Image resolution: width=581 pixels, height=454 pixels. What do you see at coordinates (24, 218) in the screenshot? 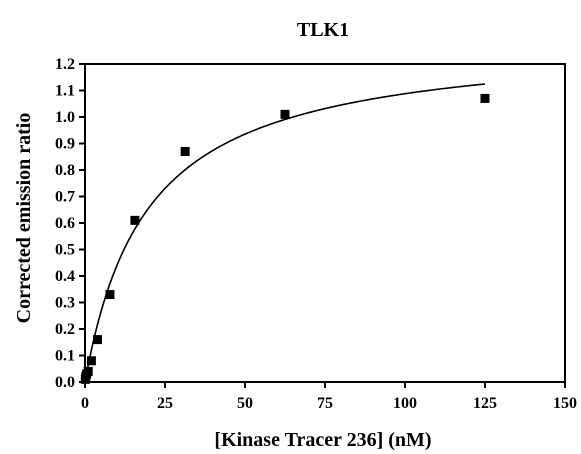
I see `y-axis-label: Corrected emission ratio` at bounding box center [24, 218].